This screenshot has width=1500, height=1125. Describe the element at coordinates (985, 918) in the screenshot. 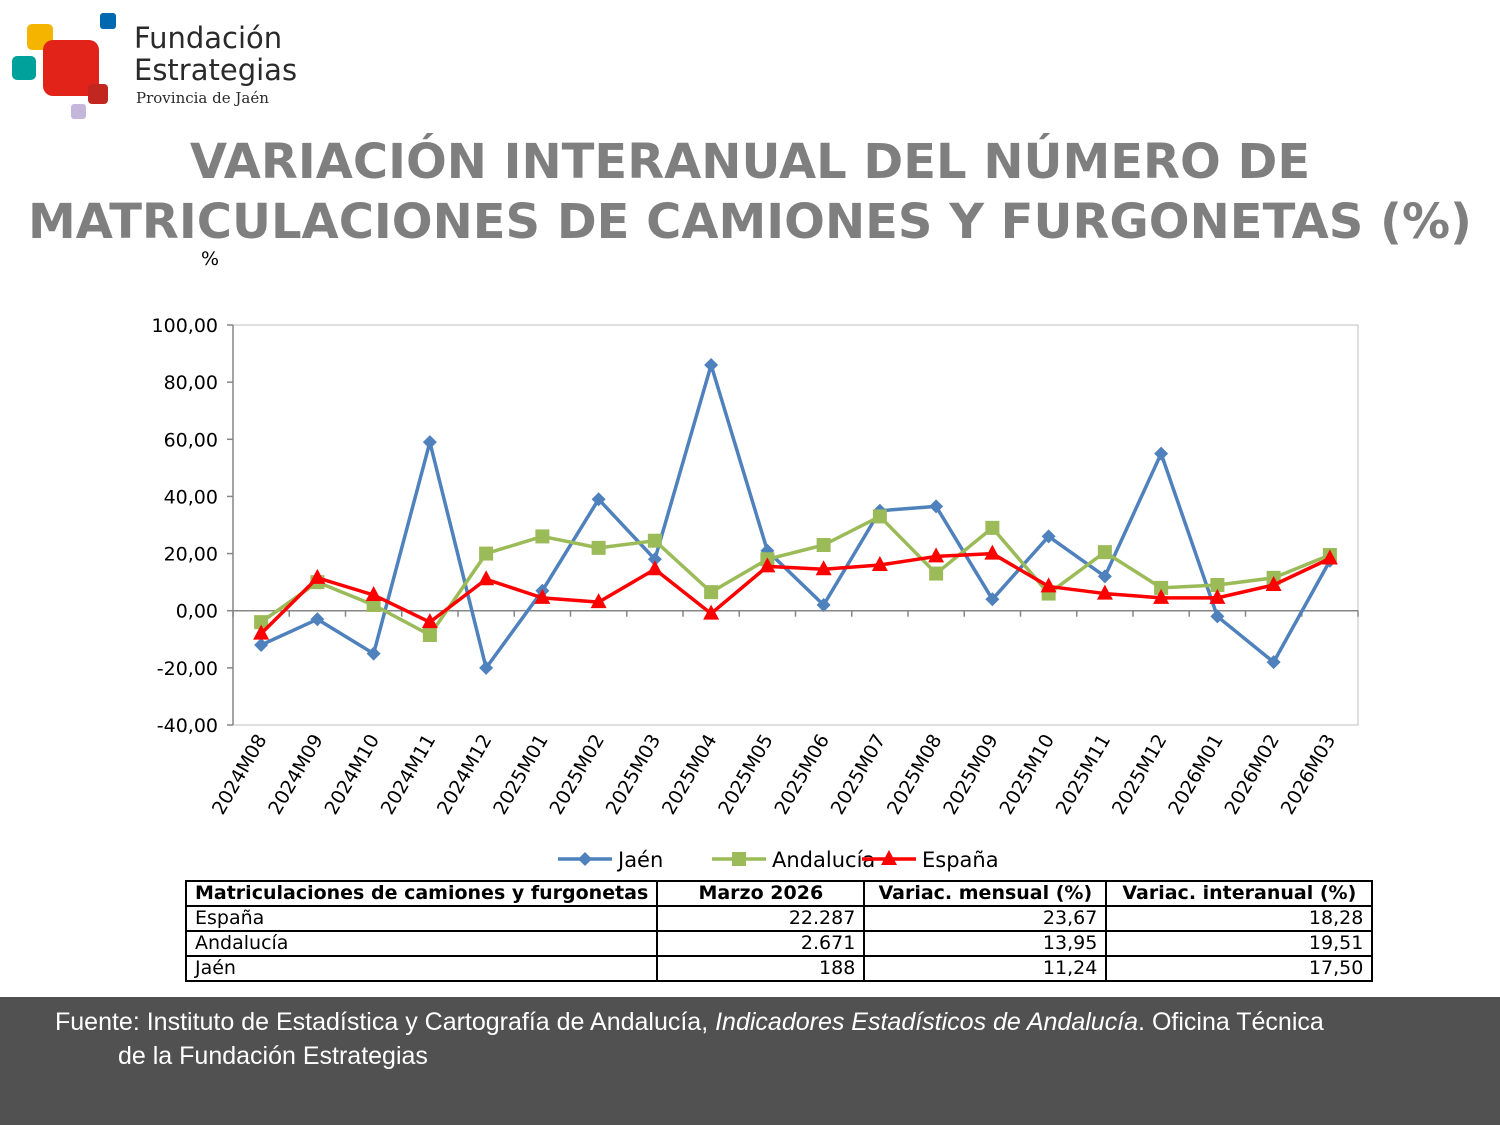

I see `table-cell-monthly: 23,67` at that location.